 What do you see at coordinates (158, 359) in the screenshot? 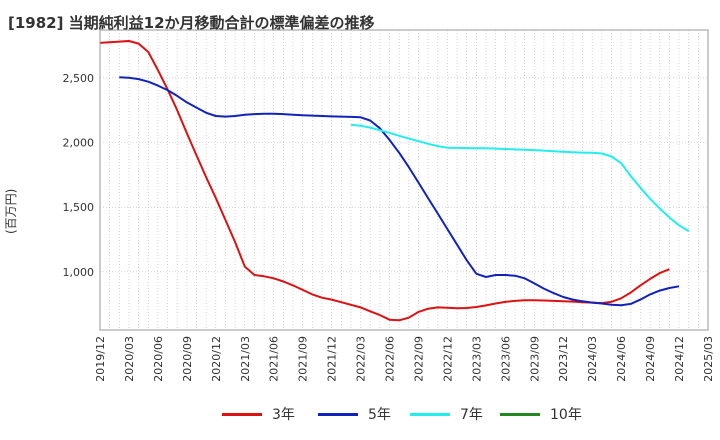
I see `x-tick-label: 2020/06` at bounding box center [158, 359].